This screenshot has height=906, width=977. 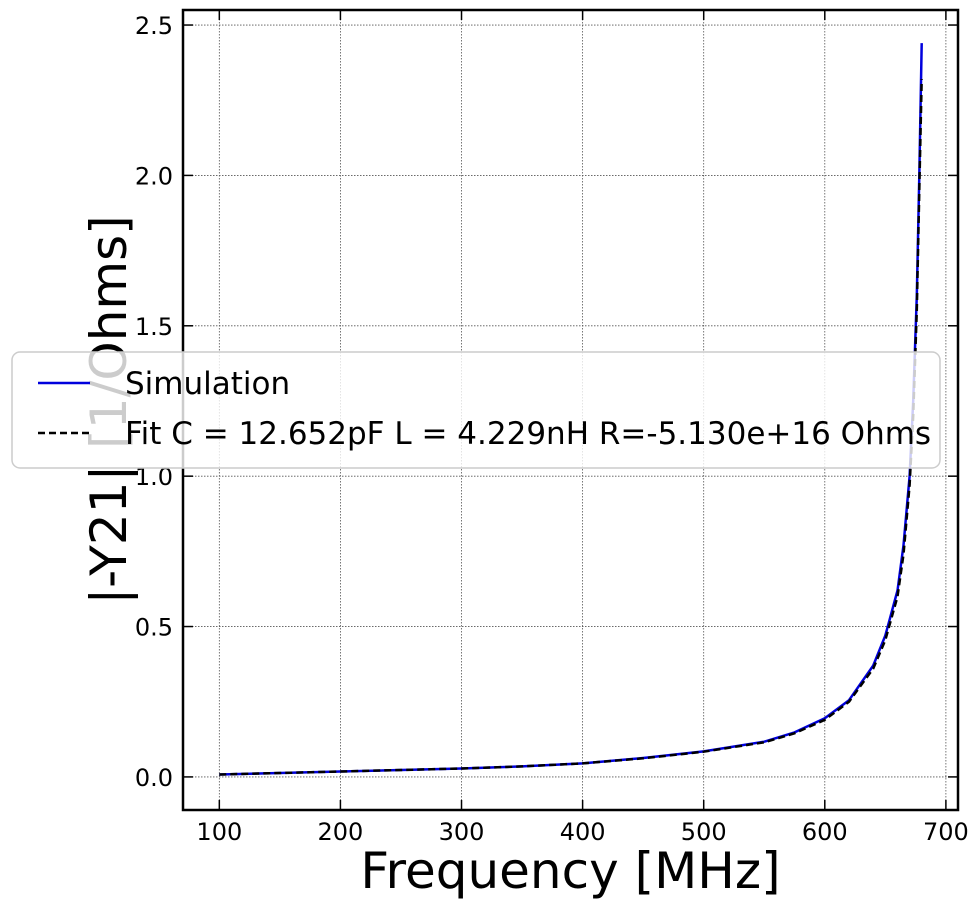 I want to click on x-tick-label: 300, so click(x=462, y=832).